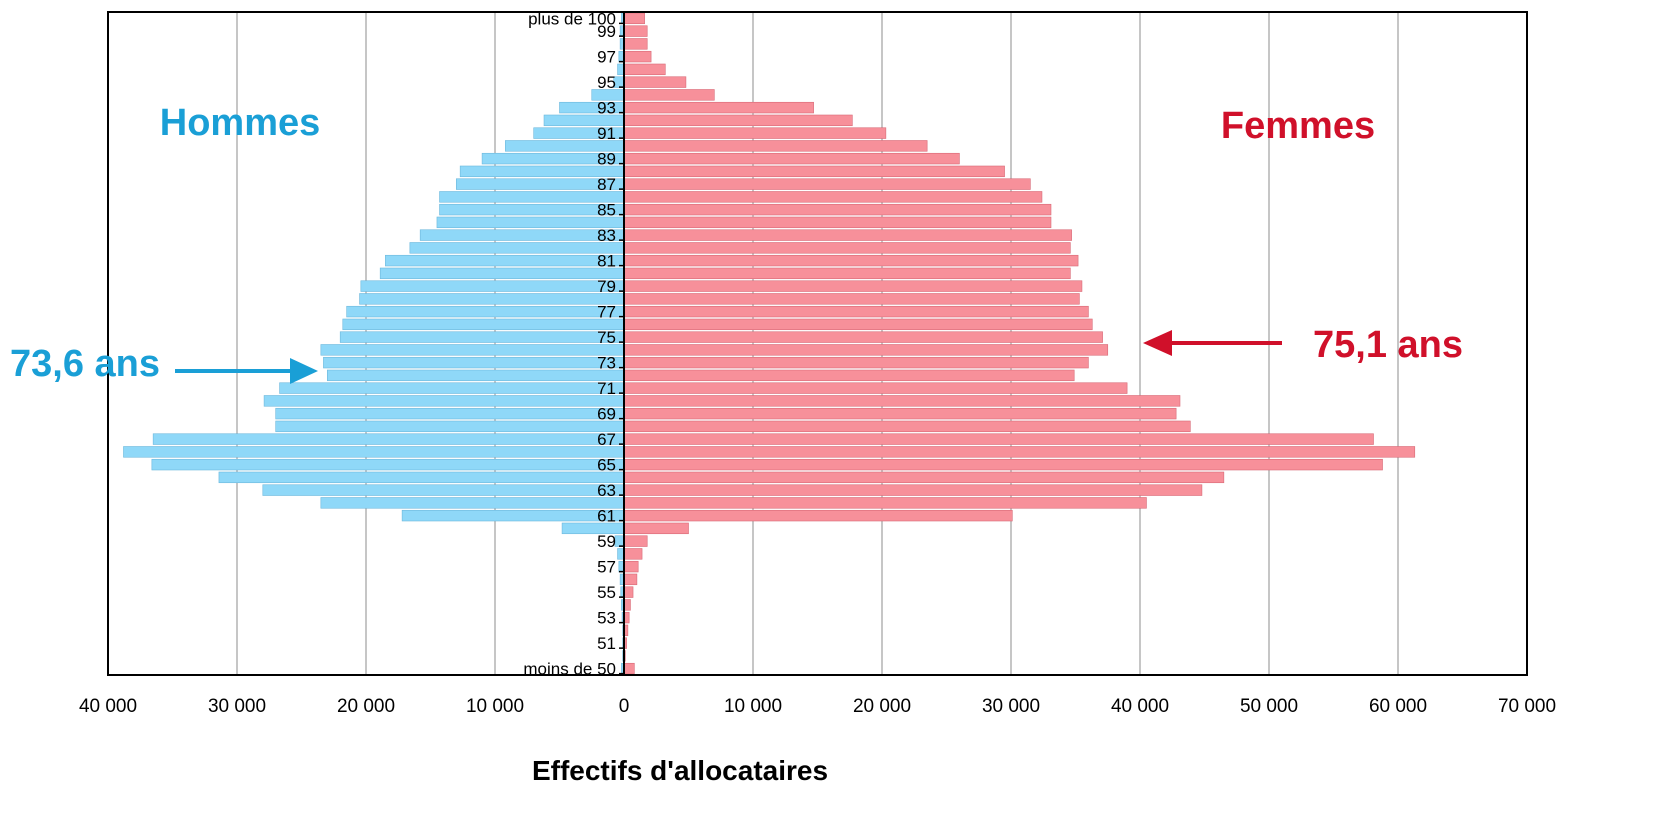 The width and height of the screenshot is (1665, 834). Describe the element at coordinates (606, 618) in the screenshot. I see `age-label: 53` at that location.